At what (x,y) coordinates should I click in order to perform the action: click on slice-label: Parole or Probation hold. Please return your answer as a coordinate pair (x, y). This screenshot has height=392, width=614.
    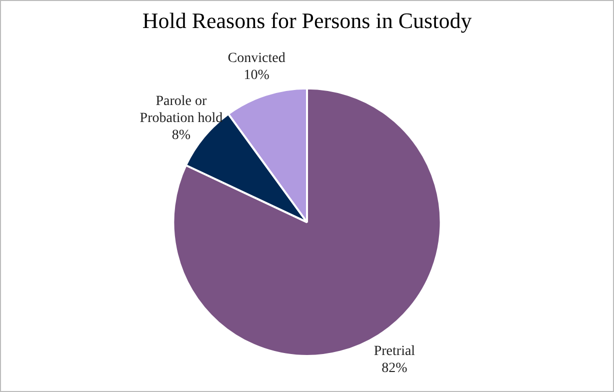
    Looking at the image, I should click on (181, 110).